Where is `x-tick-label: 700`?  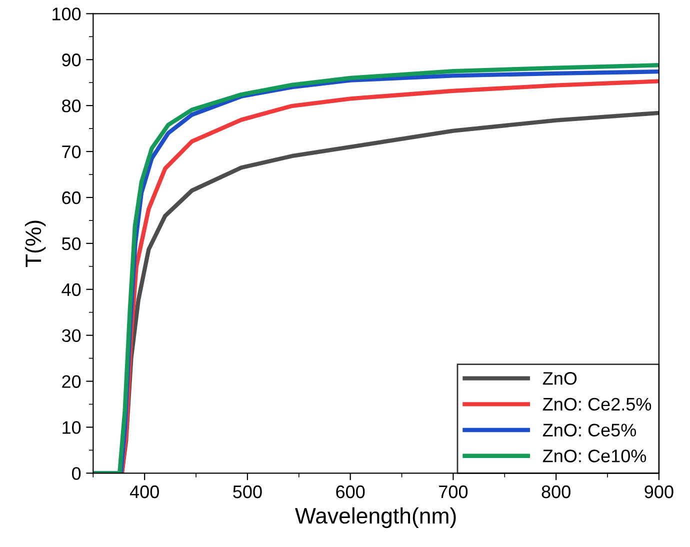 x-tick-label: 700 is located at coordinates (453, 491).